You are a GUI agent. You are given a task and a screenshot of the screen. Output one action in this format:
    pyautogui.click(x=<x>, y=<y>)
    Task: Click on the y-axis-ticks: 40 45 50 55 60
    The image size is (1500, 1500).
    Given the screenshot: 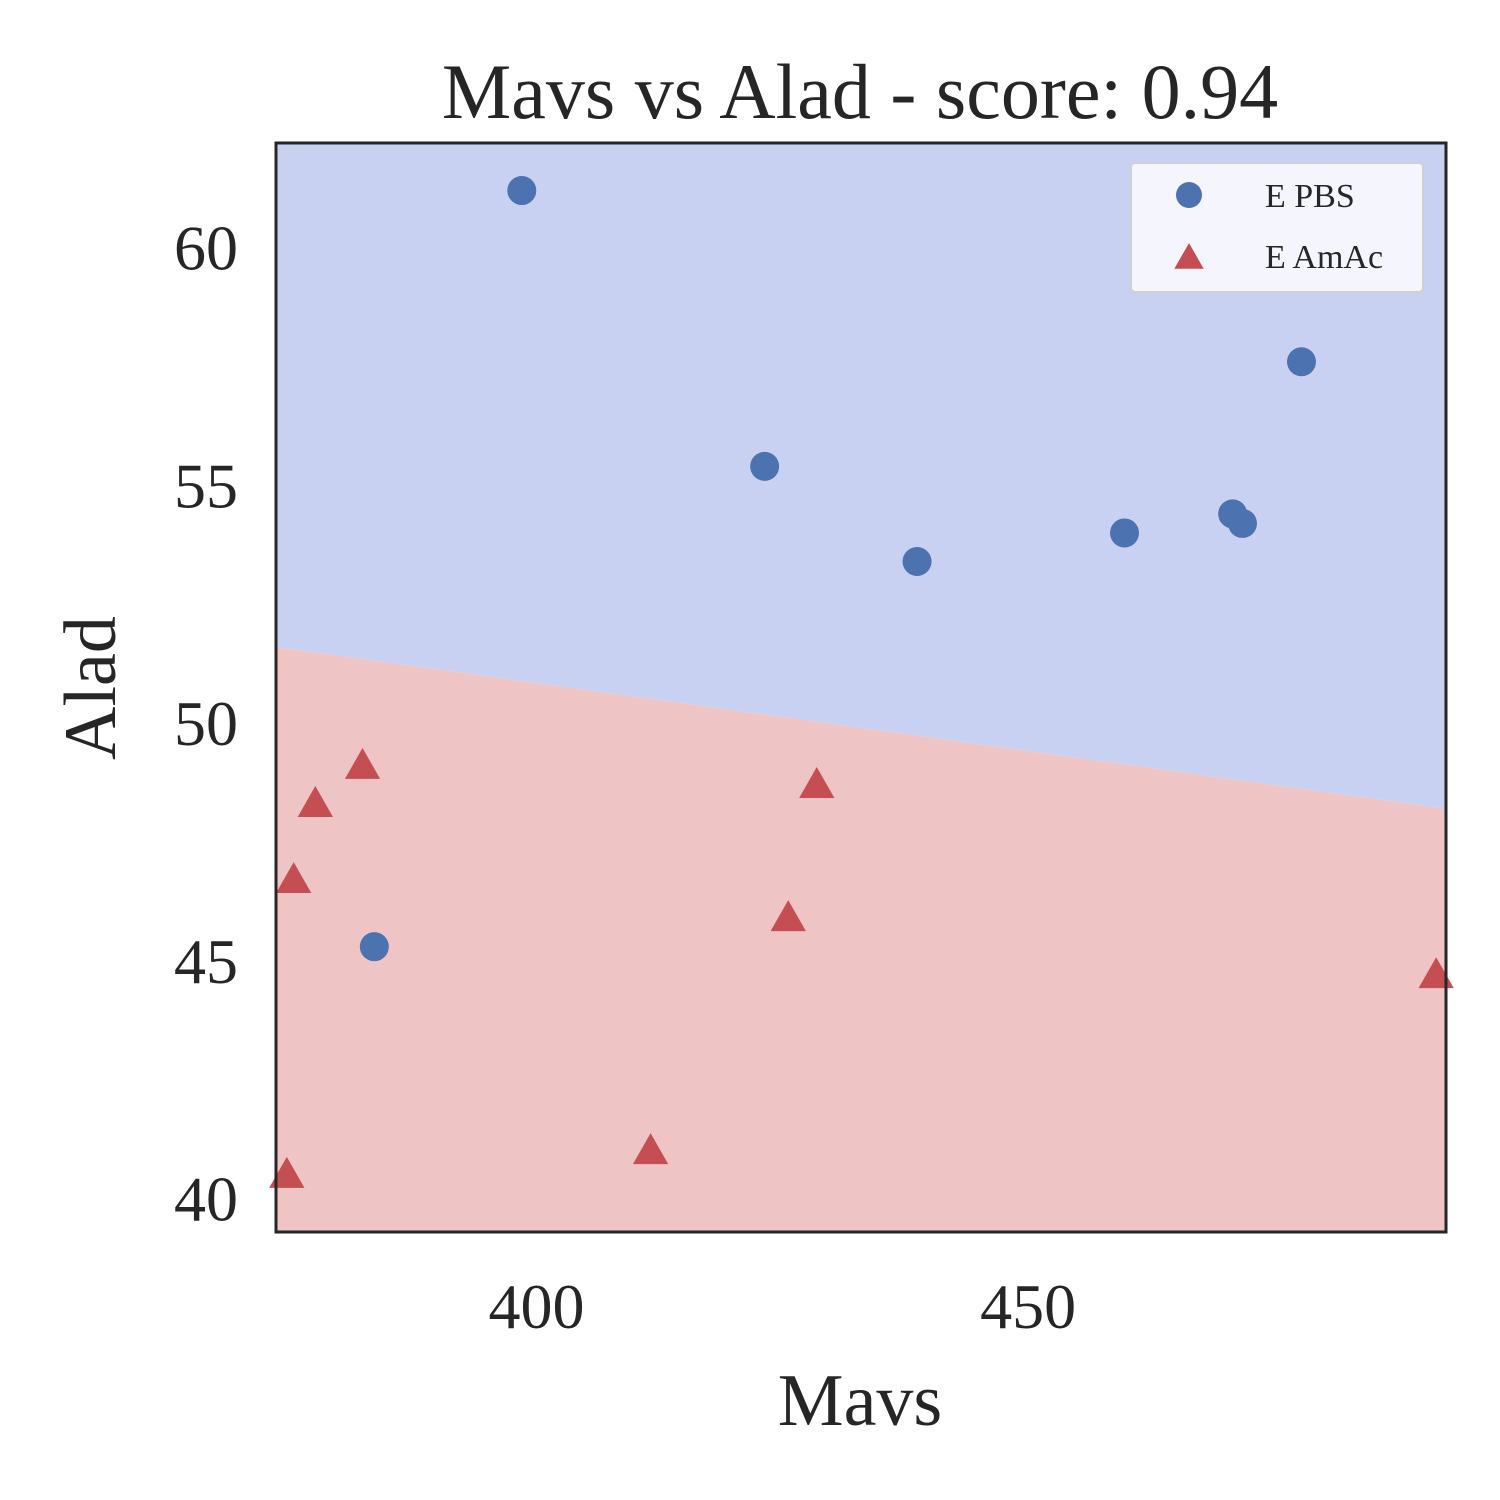 What is the action you would take?
    pyautogui.click(x=206, y=724)
    